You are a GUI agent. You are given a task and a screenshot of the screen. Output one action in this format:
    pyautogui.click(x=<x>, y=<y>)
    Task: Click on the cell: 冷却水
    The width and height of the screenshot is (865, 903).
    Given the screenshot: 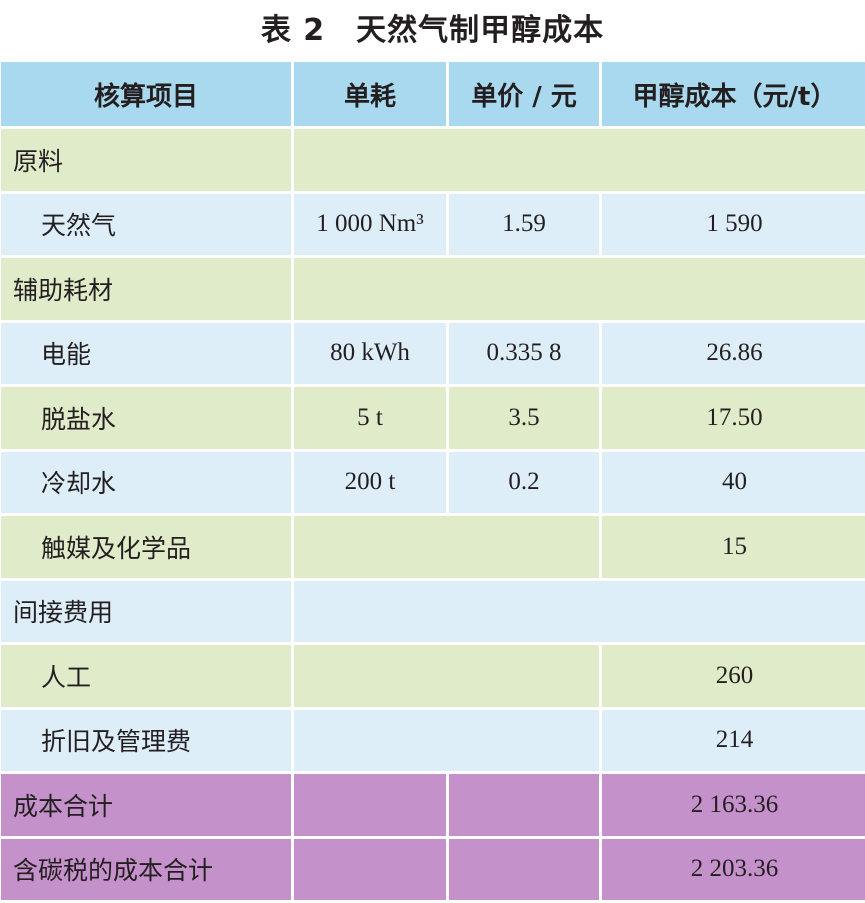 What is the action you would take?
    pyautogui.click(x=146, y=482)
    